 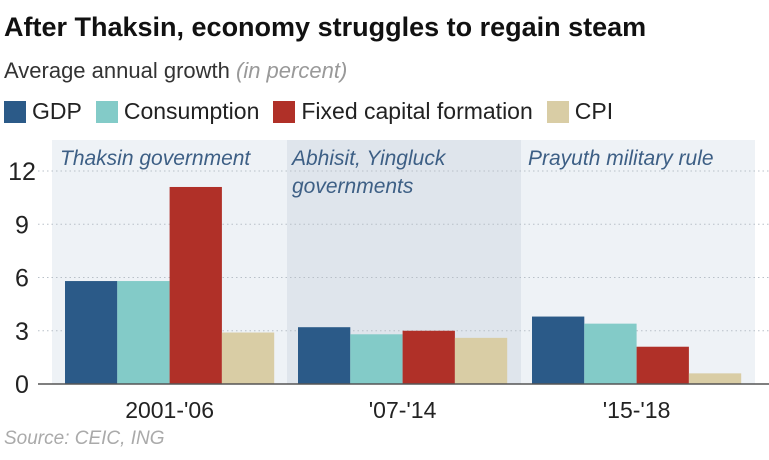 What do you see at coordinates (169, 410) in the screenshot?
I see `x-tick-label: 2001-'06` at bounding box center [169, 410].